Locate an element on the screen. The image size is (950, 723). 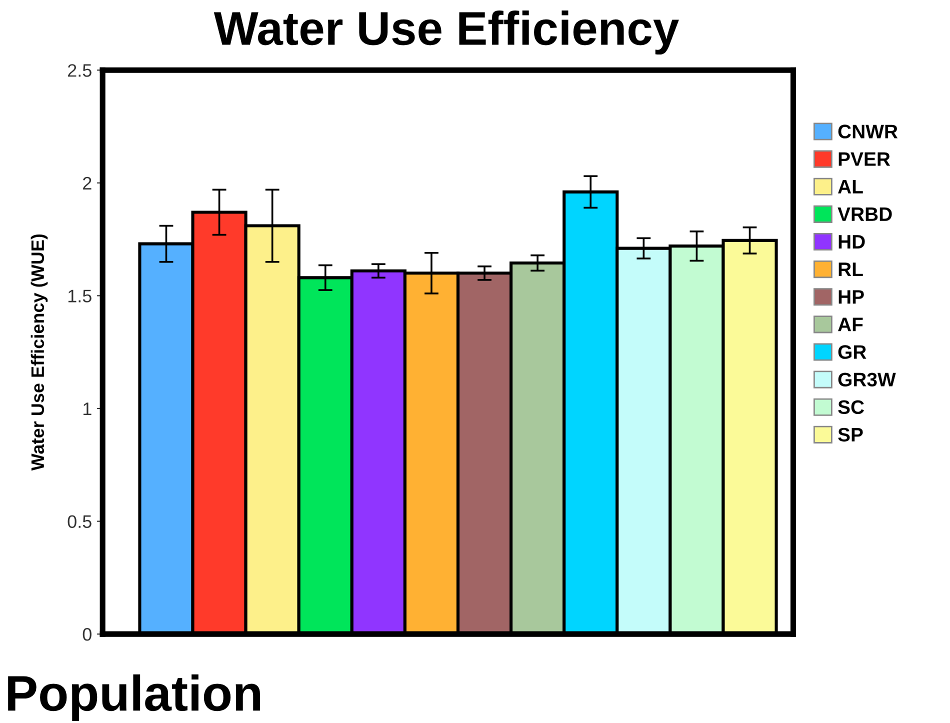
y-tick-label: 2.5 is located at coordinates (80, 70).